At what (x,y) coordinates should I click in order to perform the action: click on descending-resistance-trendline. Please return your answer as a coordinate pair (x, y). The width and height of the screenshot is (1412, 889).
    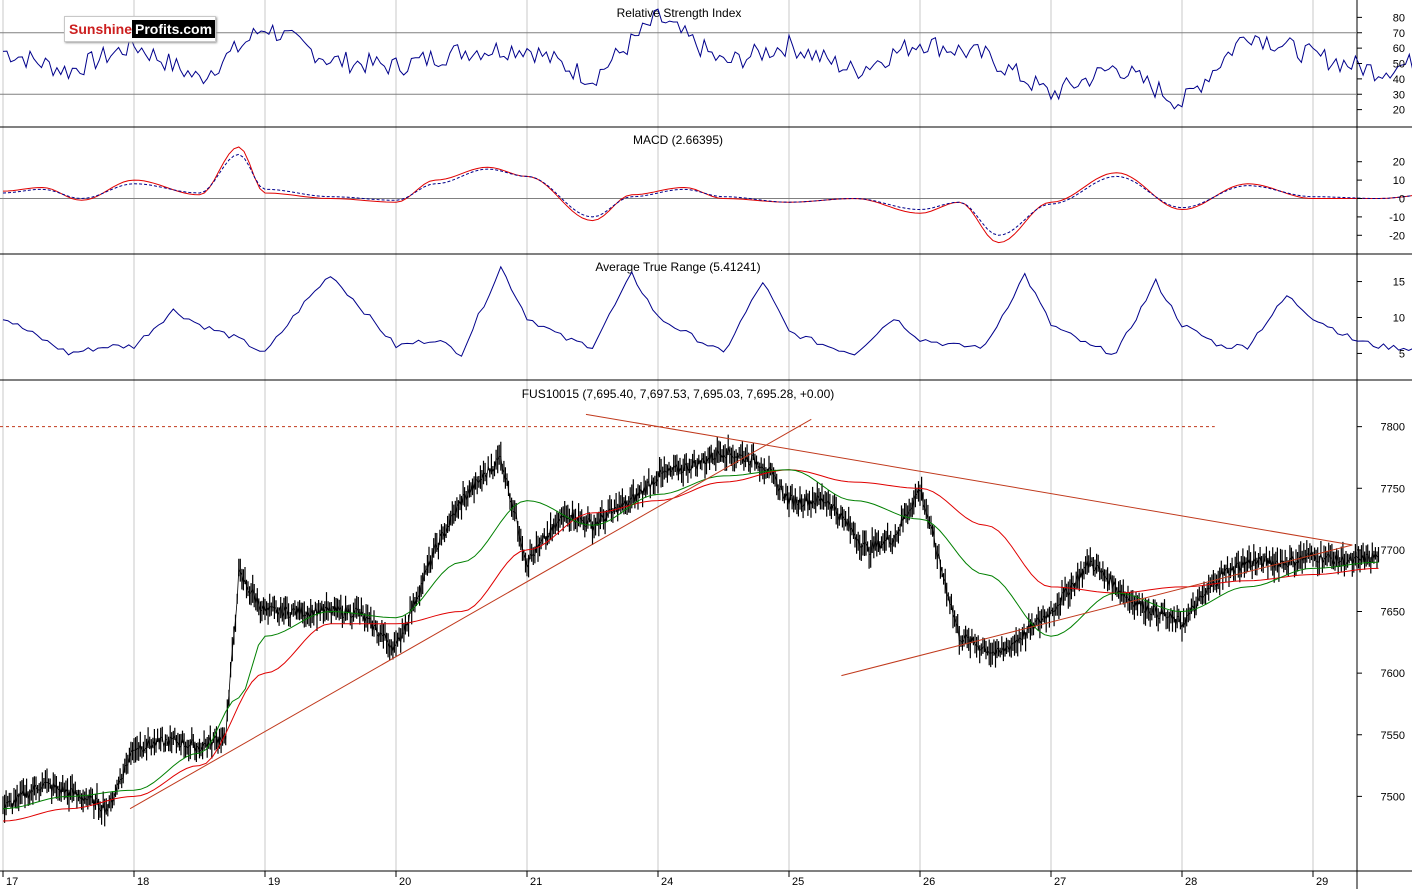
    Looking at the image, I should click on (969, 479).